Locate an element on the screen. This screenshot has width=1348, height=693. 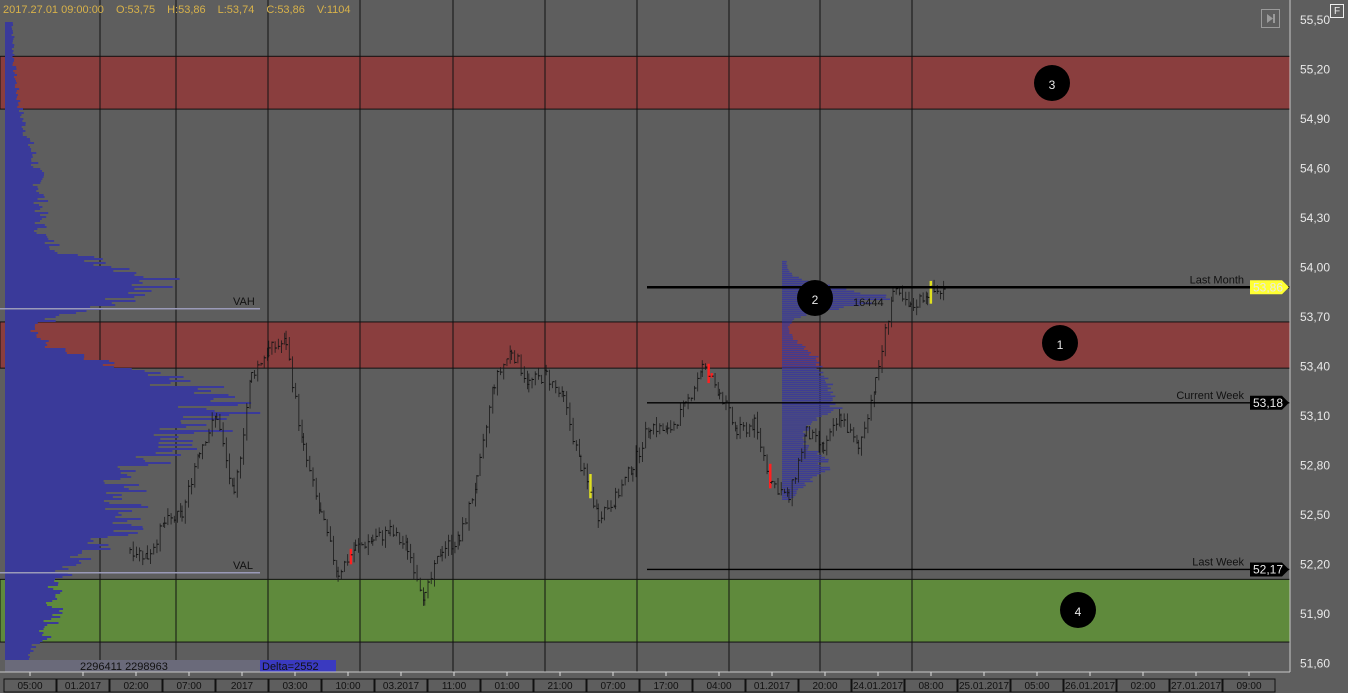
time-tick-label: 04:00 is located at coordinates (718, 686).